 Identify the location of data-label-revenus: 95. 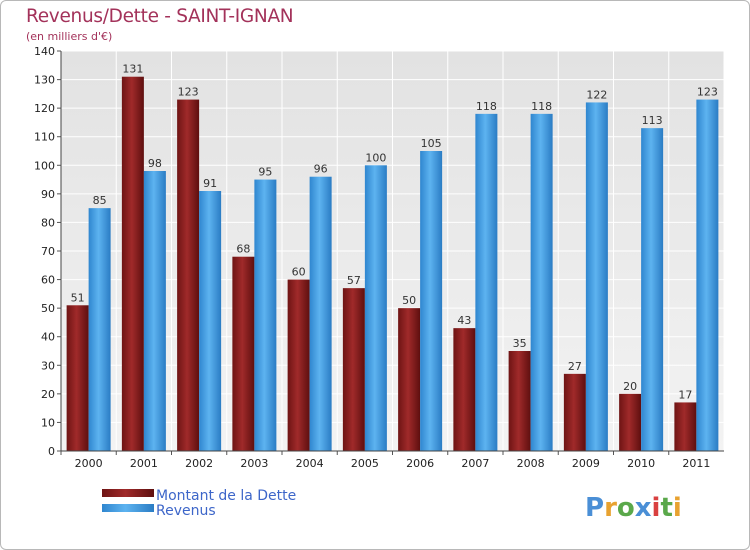
(265, 172).